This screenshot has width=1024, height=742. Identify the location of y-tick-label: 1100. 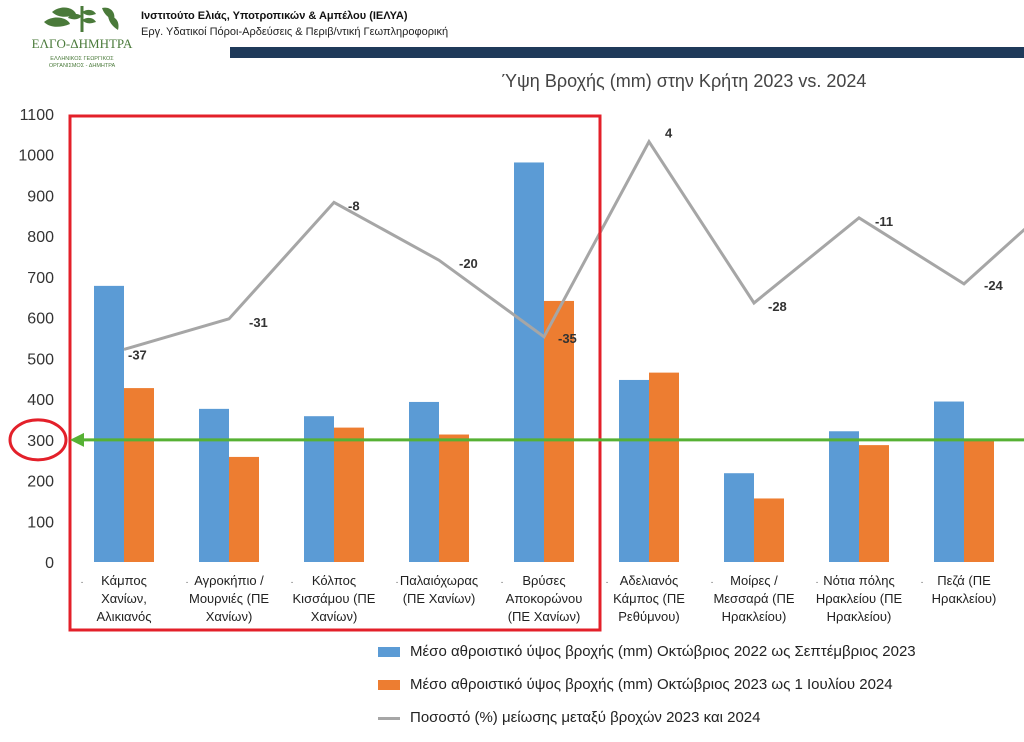
(37, 115).